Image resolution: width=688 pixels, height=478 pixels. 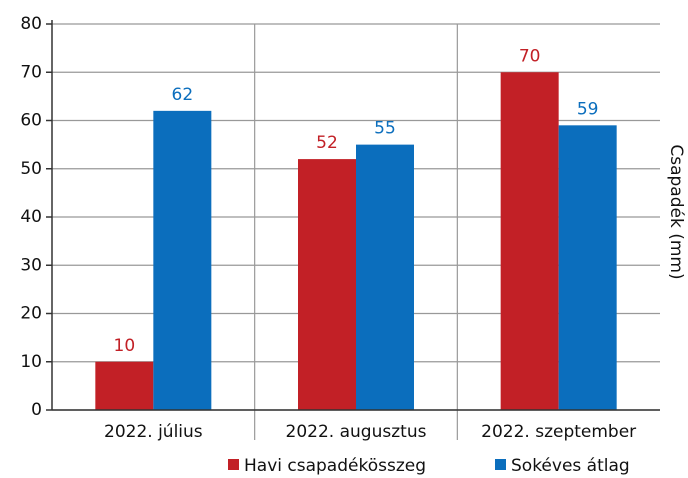 What do you see at coordinates (125, 346) in the screenshot?
I see `data-label: 10` at bounding box center [125, 346].